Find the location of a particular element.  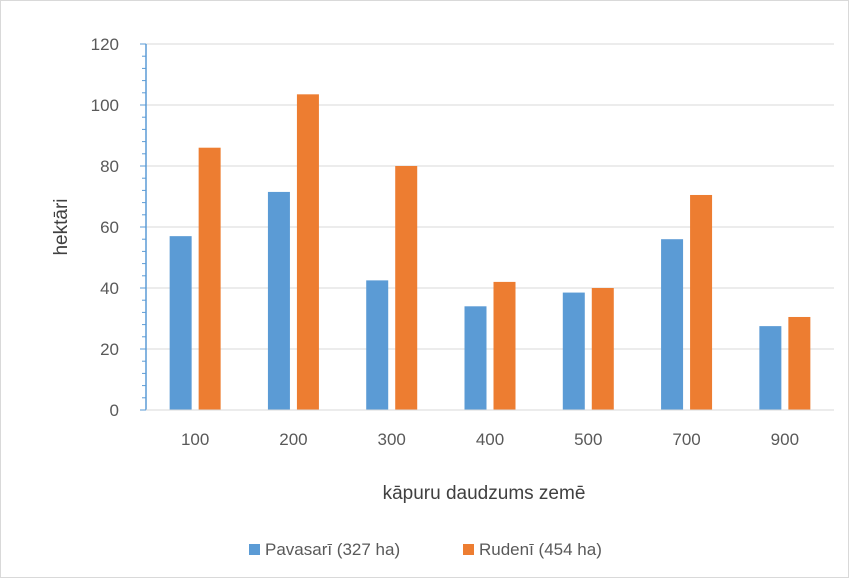

y-tick-label: 120 is located at coordinates (105, 44).